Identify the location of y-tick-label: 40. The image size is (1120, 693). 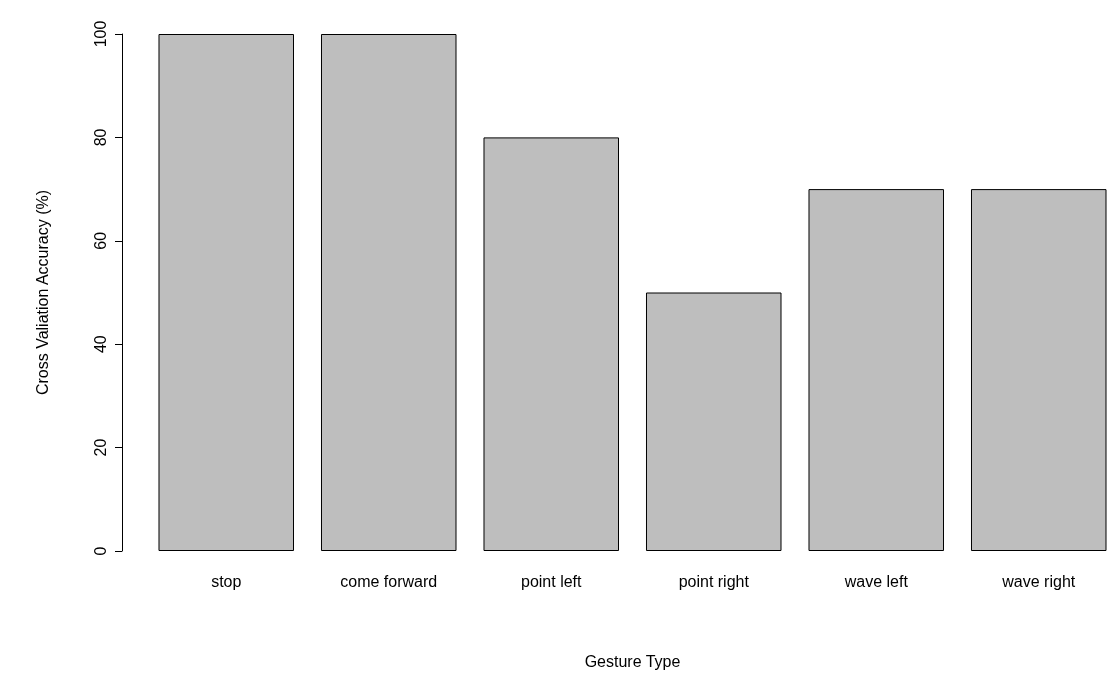
(100, 344).